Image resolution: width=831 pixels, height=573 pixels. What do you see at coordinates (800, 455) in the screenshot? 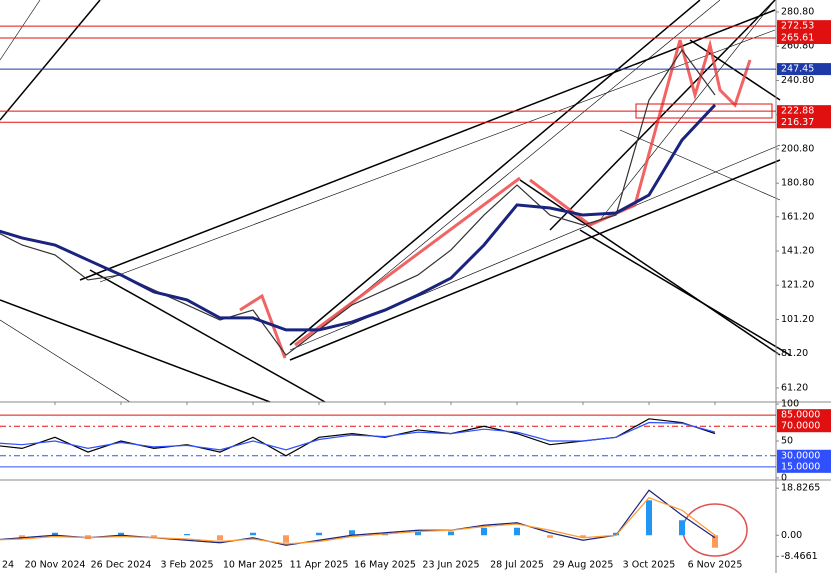
I see `level-label: 30.0000` at bounding box center [800, 455].